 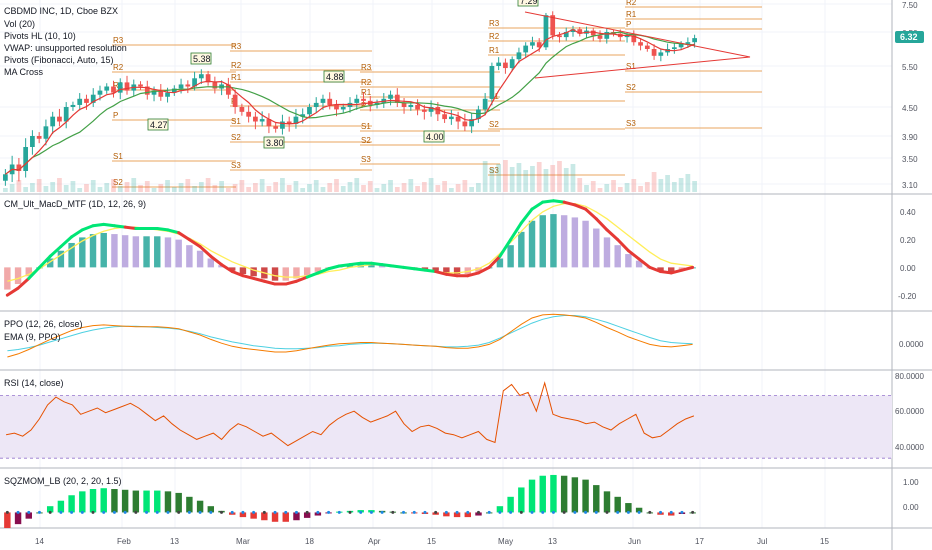 What do you see at coordinates (65, 48) in the screenshot?
I see `legend-vwap: VWAP: unsupported resolution` at bounding box center [65, 48].